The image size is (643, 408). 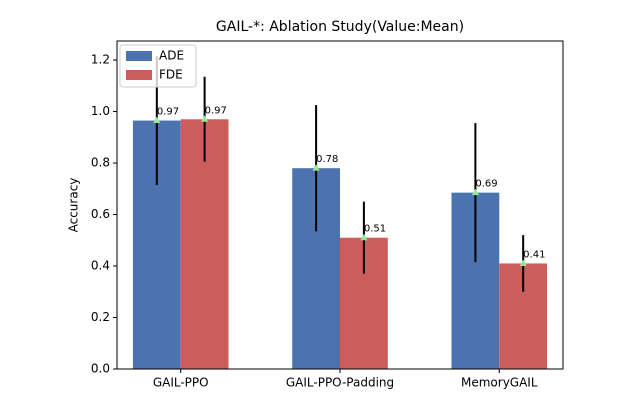 I want to click on y-tick-label: 1.0, so click(x=100, y=111).